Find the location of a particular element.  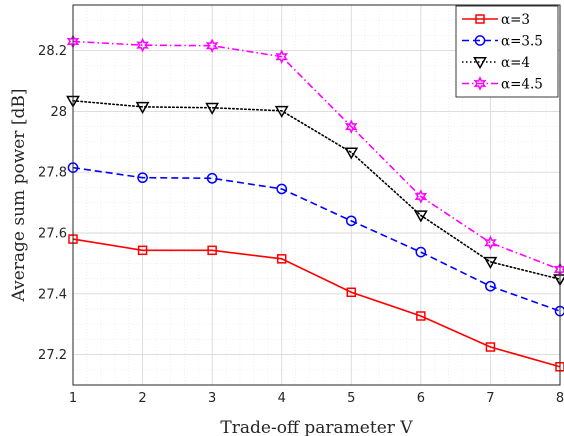

x-tick-label: 6 is located at coordinates (421, 398).